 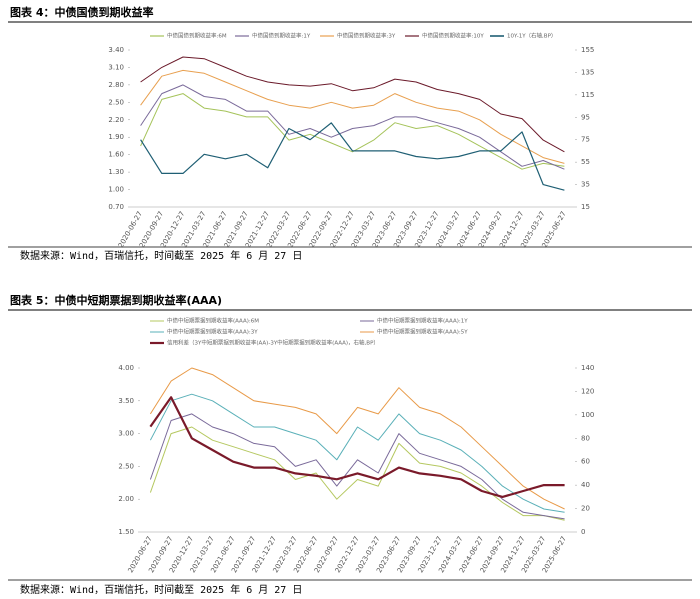 What do you see at coordinates (585, 438) in the screenshot?
I see `y2-tick-label: 80` at bounding box center [585, 438].